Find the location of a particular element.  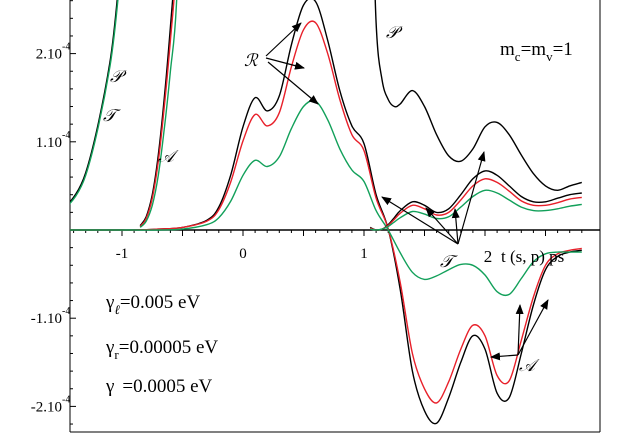

annotation-t-right: 𝒯 is located at coordinates (449, 261).